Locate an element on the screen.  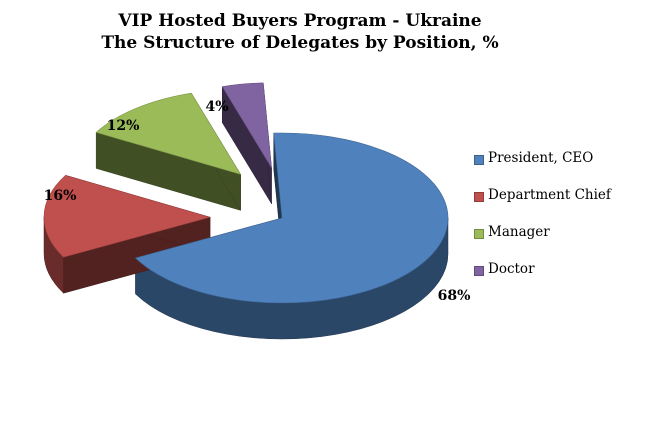
legend-label-department-chief: Department Chief is located at coordinates (549, 195).